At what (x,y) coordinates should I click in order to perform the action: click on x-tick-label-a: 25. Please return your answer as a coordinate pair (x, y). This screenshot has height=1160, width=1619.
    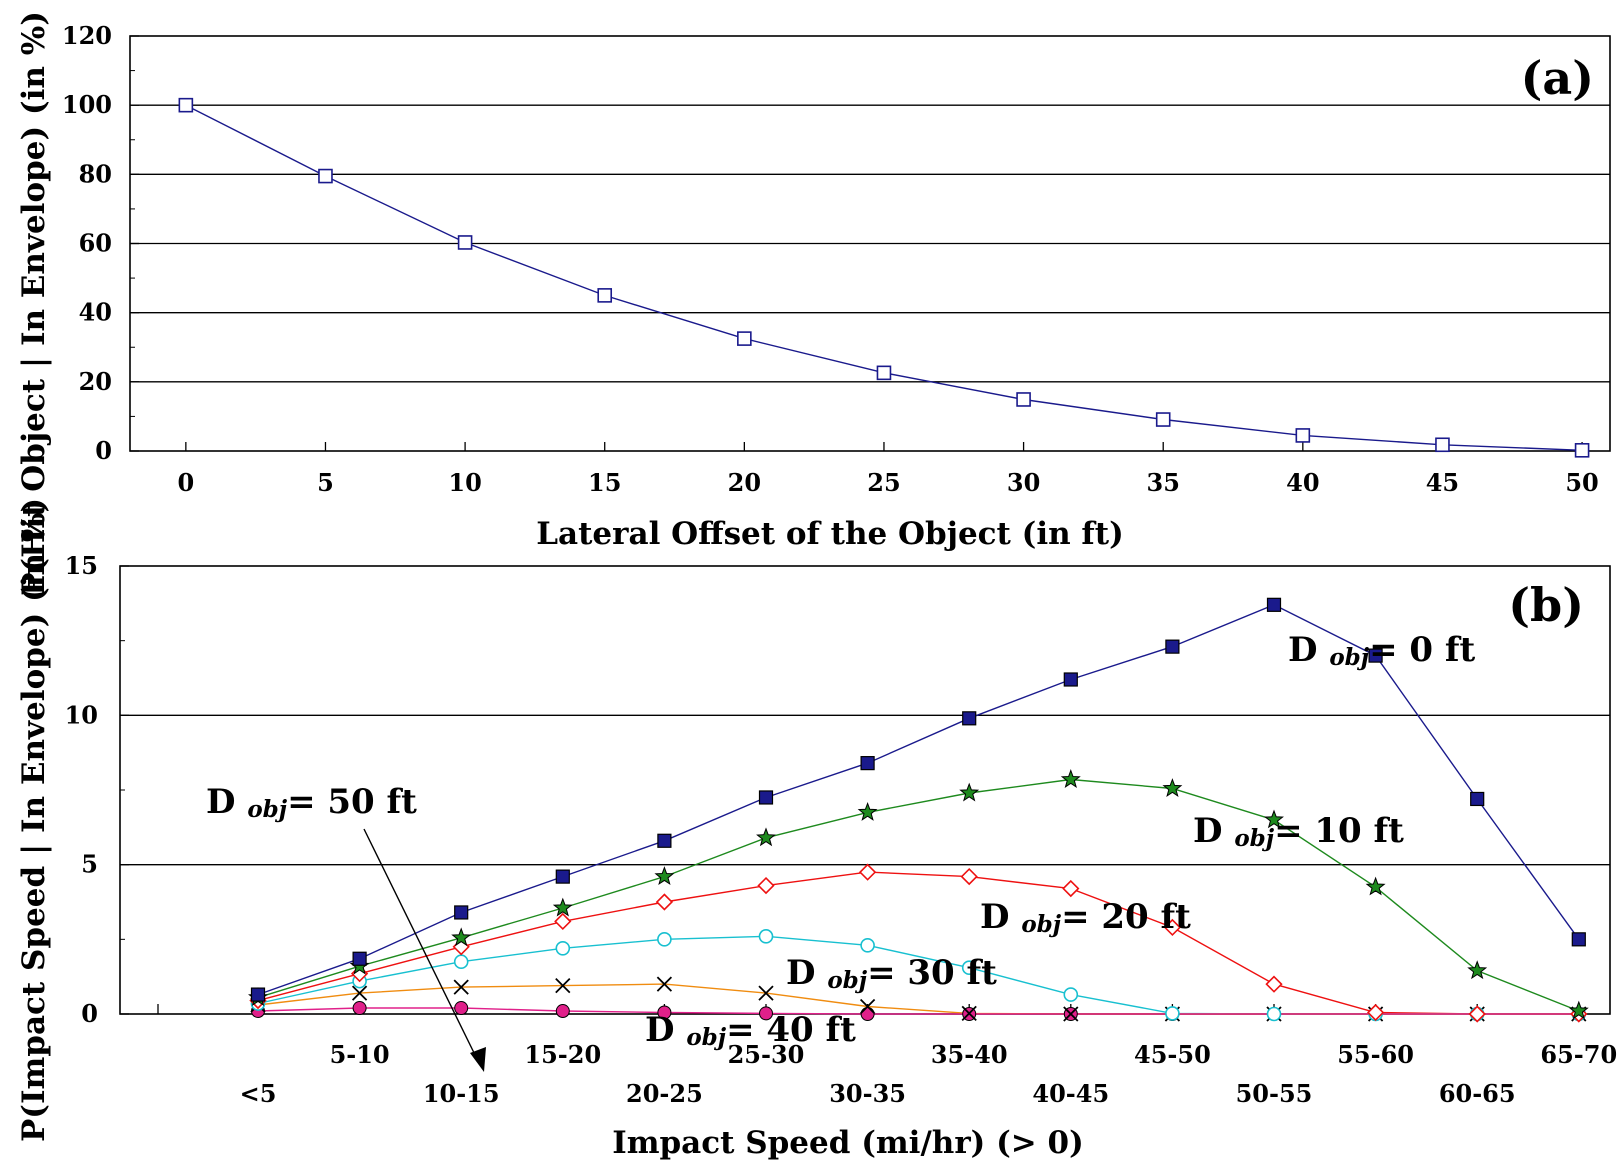
    Looking at the image, I should click on (883, 482).